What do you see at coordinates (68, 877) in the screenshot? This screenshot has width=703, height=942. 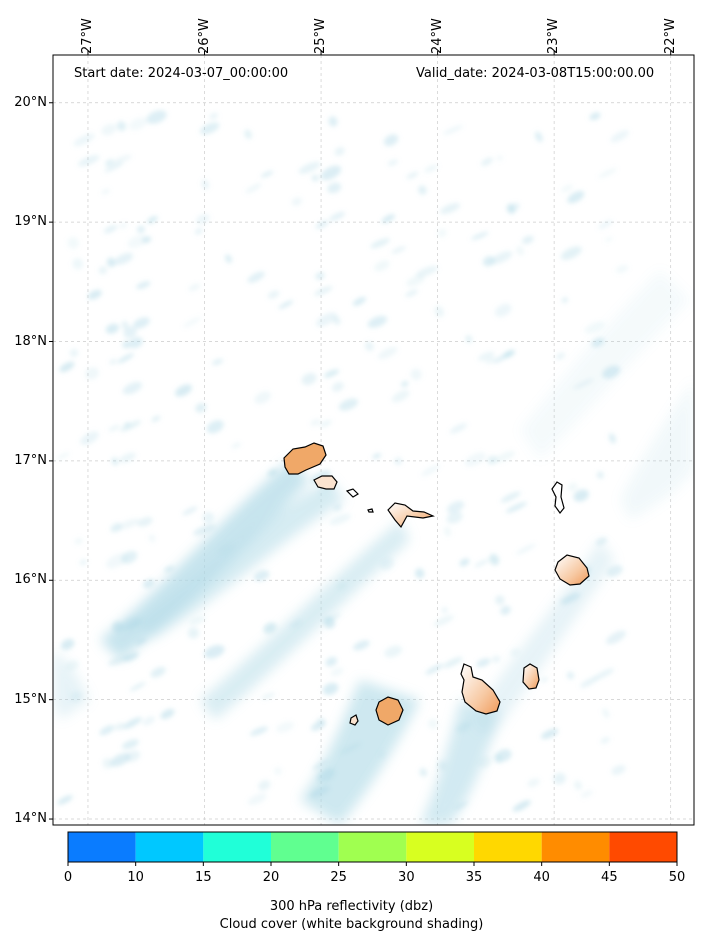 I see `colorbar-tick-label: 0` at bounding box center [68, 877].